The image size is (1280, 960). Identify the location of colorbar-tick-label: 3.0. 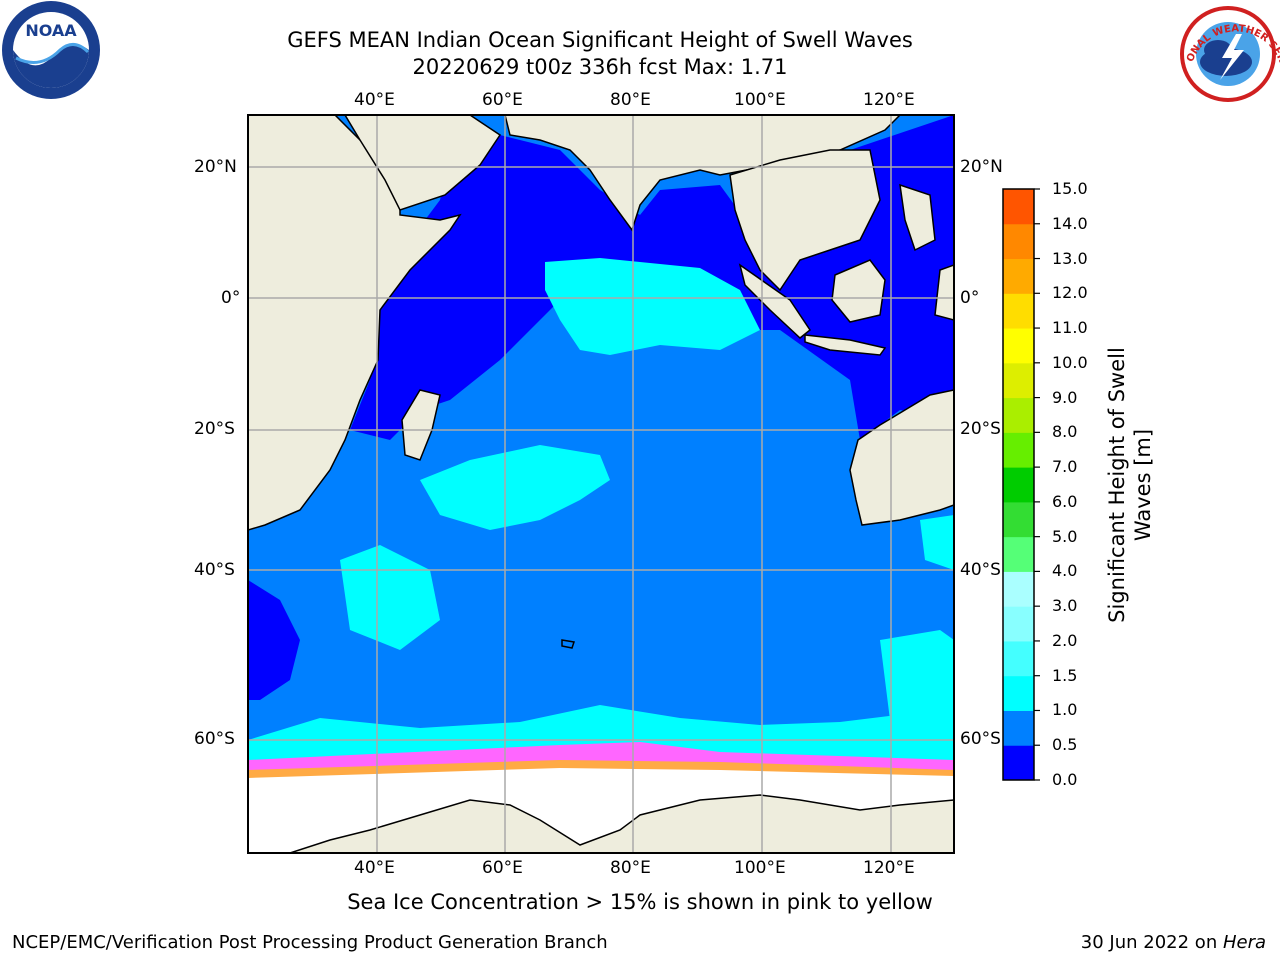
(1065, 606).